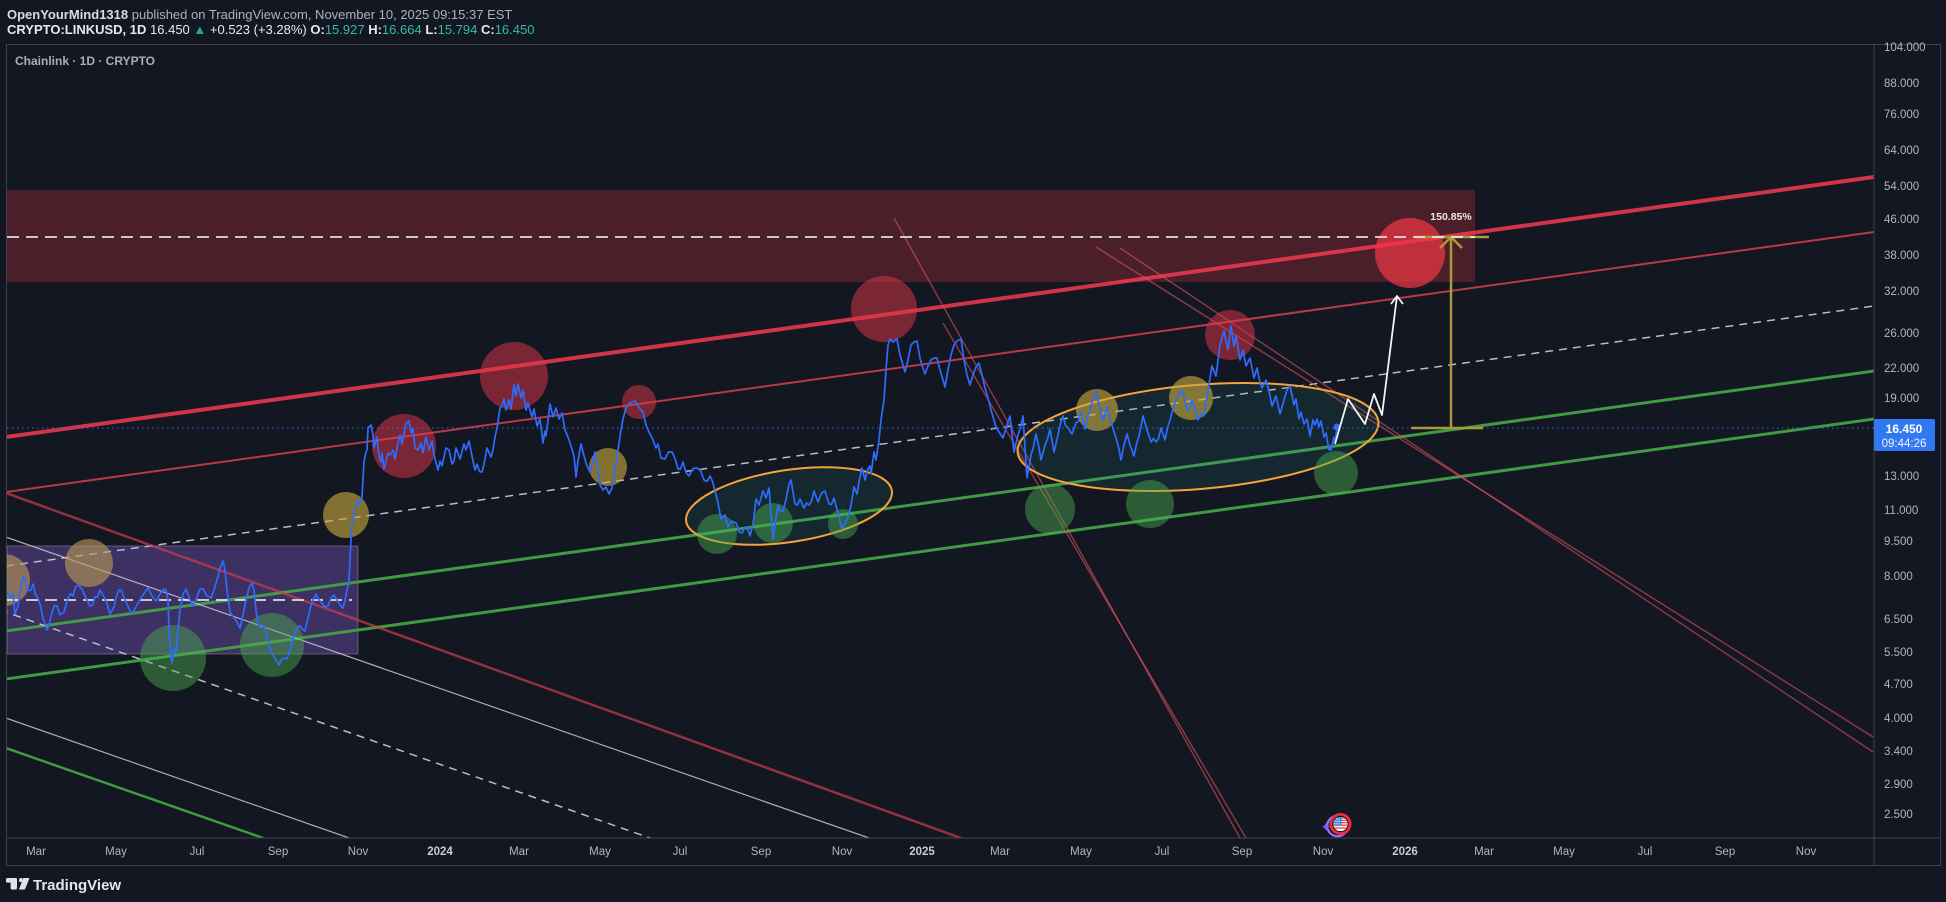  I want to click on svg-text: 38.000, so click(1901, 256).